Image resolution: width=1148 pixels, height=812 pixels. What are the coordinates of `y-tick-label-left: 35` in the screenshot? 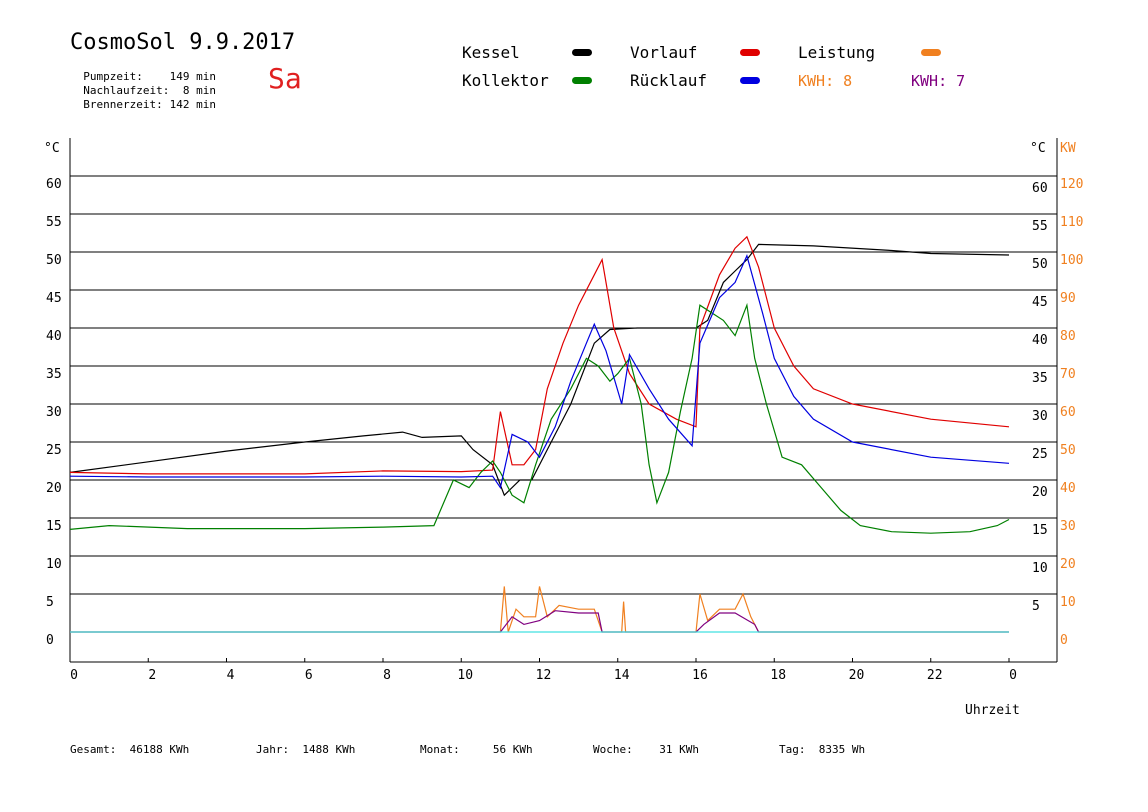 It's located at (54, 374).